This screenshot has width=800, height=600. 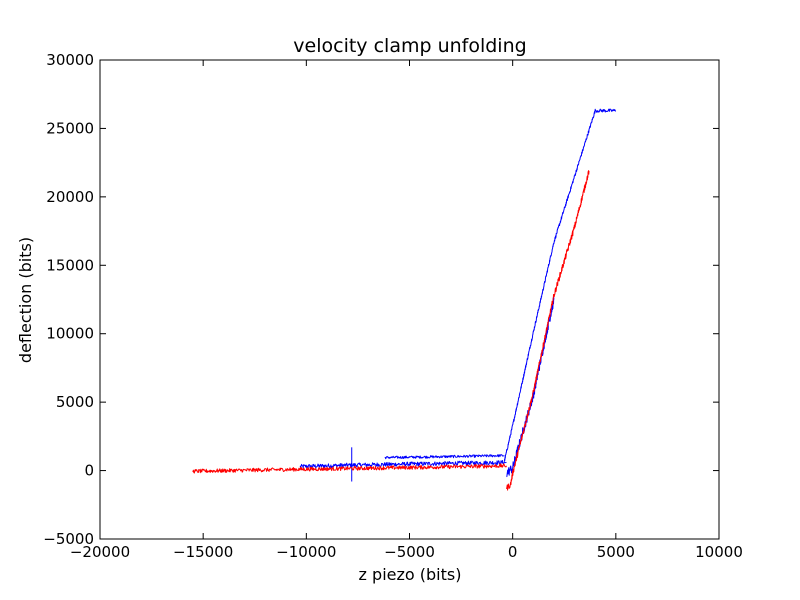 What do you see at coordinates (68, 539) in the screenshot?
I see `y-tick-label: −5000` at bounding box center [68, 539].